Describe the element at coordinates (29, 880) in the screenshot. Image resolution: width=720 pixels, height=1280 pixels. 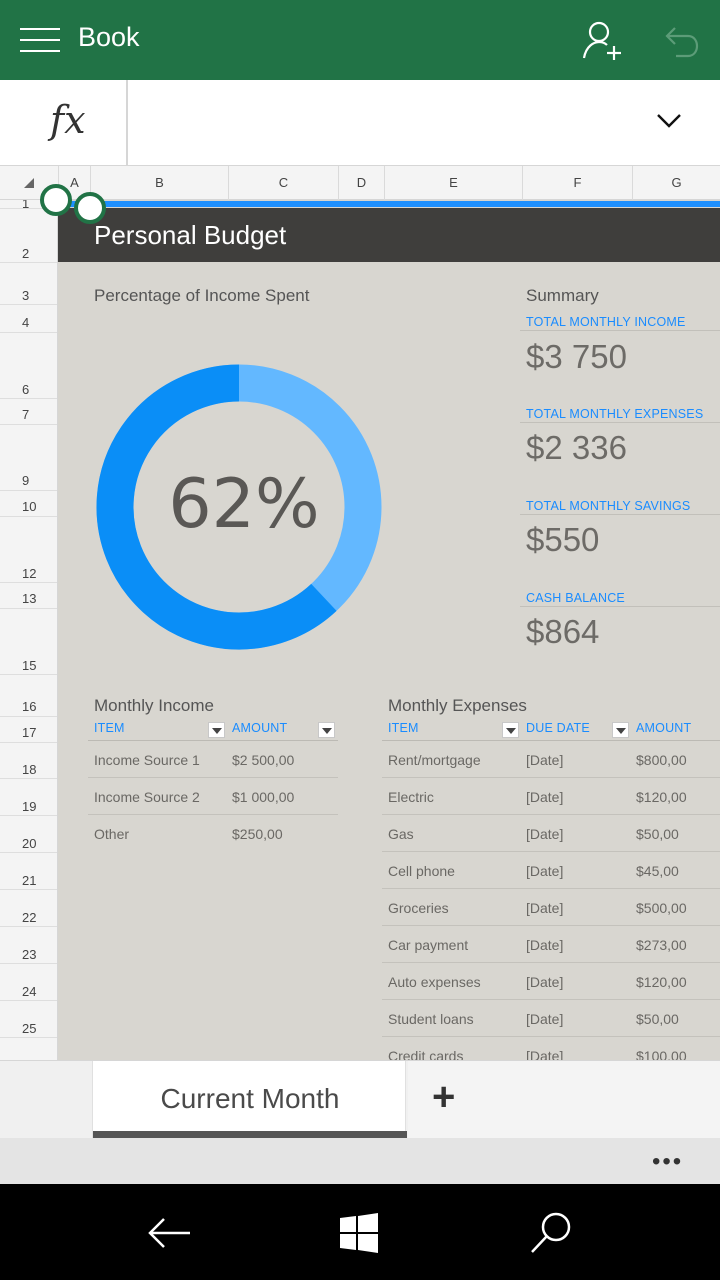
I see `row-header: 21` at that location.